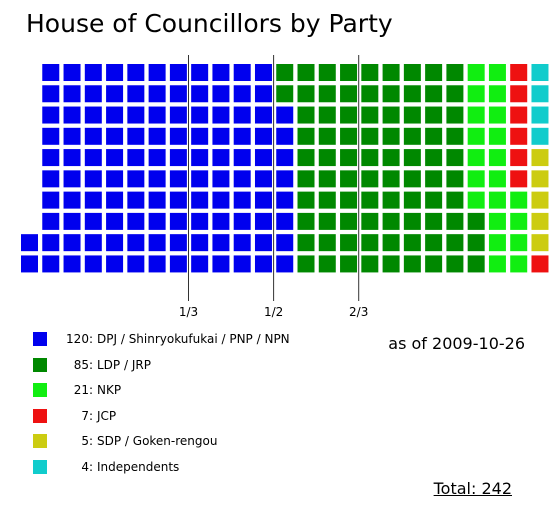 The height and width of the screenshot is (512, 555). I want to click on legend-count-nkp: 21:, so click(83, 390).